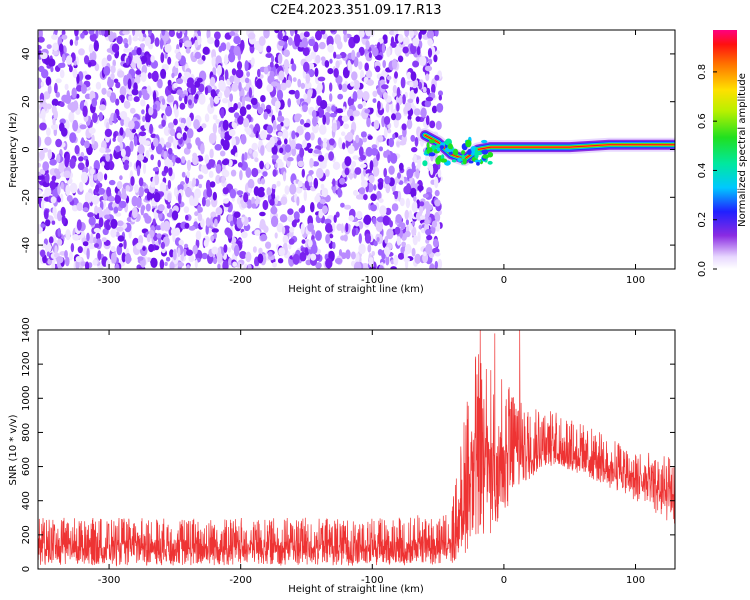 This screenshot has width=750, height=600. I want to click on snr-x-tick-label: -200, so click(240, 580).